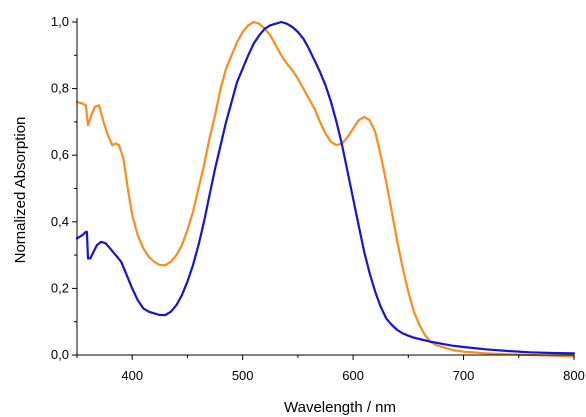  I want to click on y-tick-label: 0,6, so click(60, 154).